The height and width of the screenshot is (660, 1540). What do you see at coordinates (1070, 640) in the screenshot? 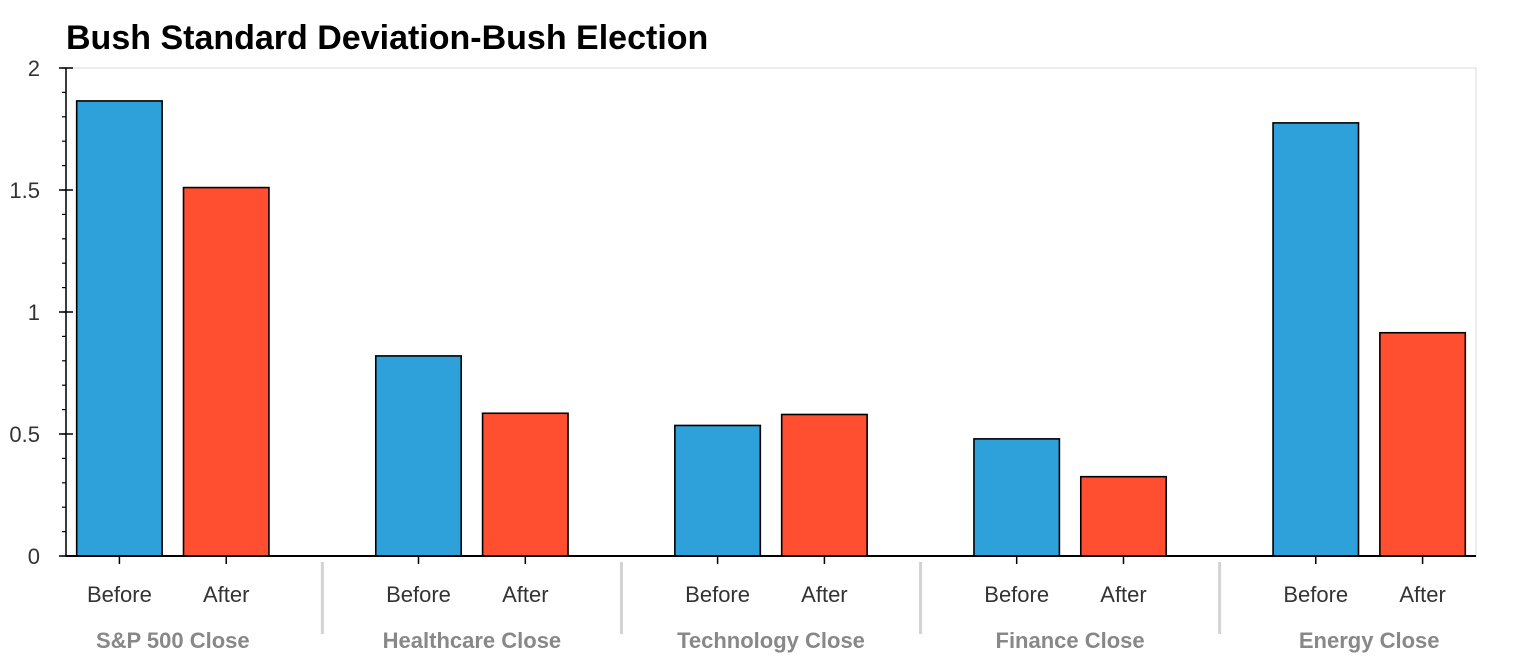
I see `x-group-label-finance-close: Finance Close` at bounding box center [1070, 640].